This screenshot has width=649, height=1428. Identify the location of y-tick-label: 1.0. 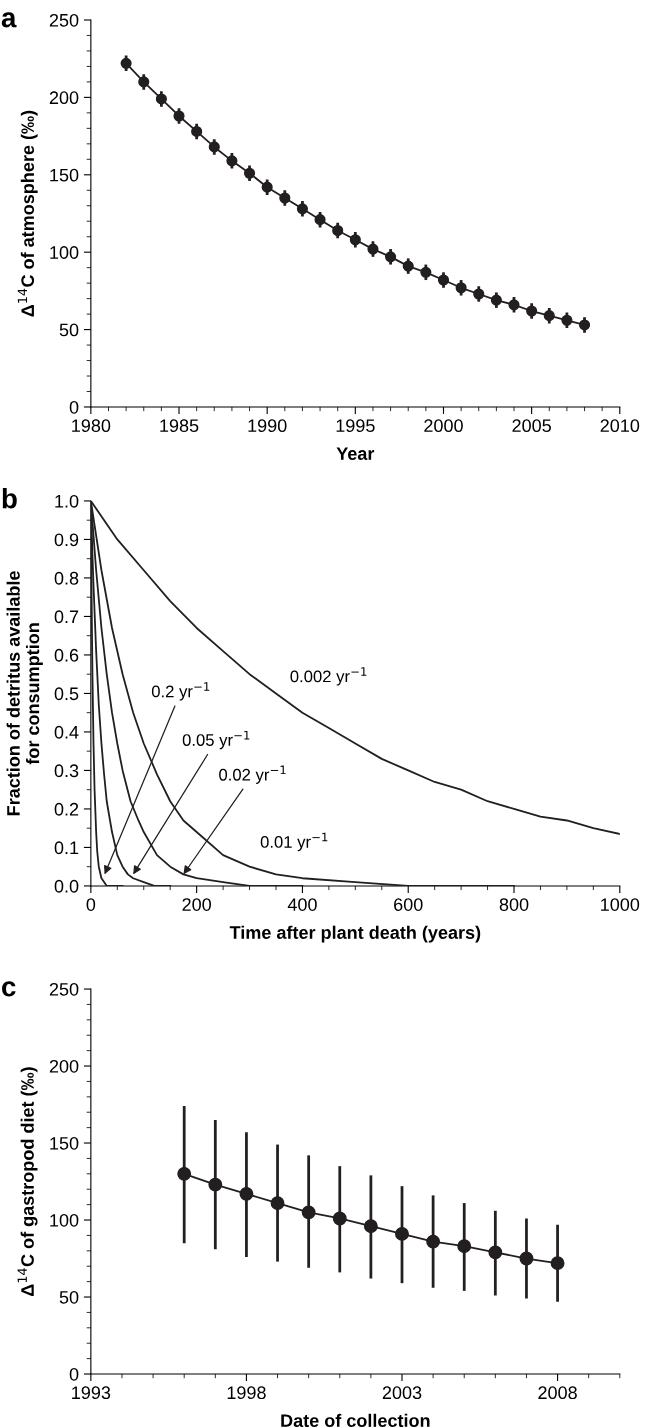
(67, 501).